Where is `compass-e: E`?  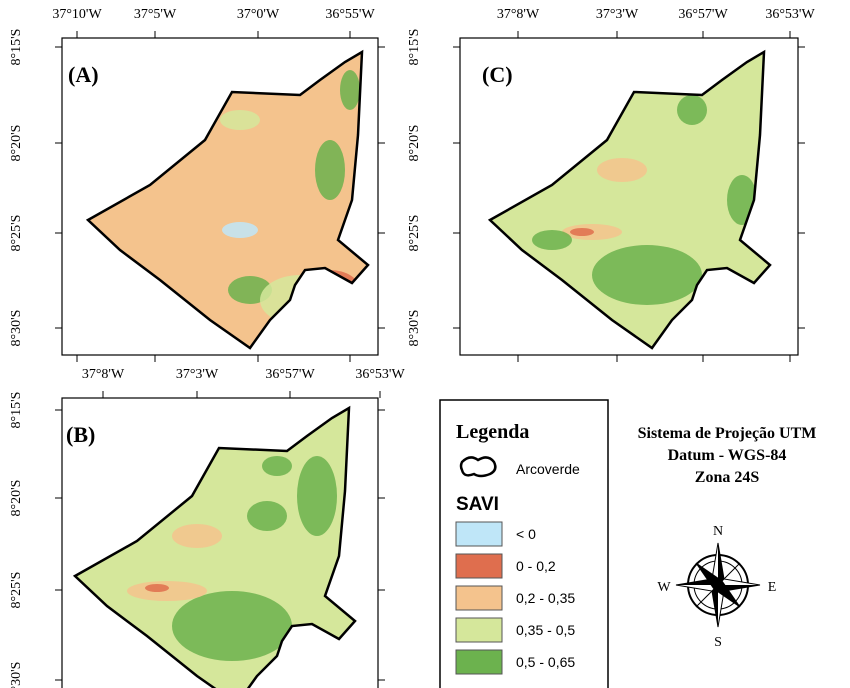 compass-e: E is located at coordinates (772, 587).